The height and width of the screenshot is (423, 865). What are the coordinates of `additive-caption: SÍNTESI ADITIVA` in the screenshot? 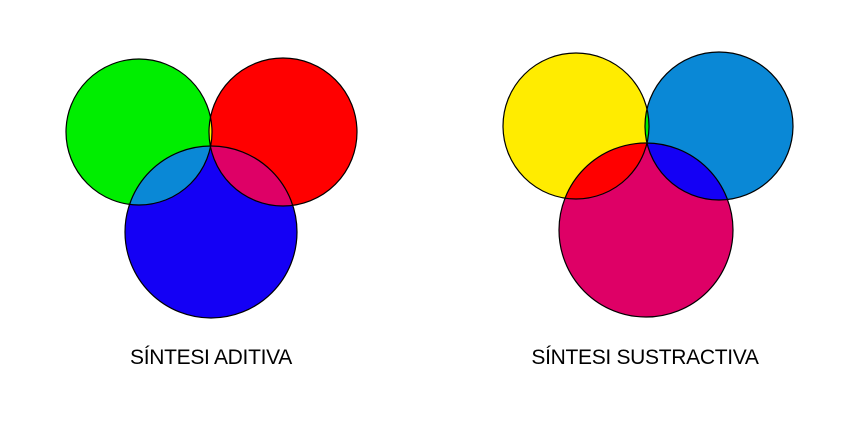 It's located at (211, 357).